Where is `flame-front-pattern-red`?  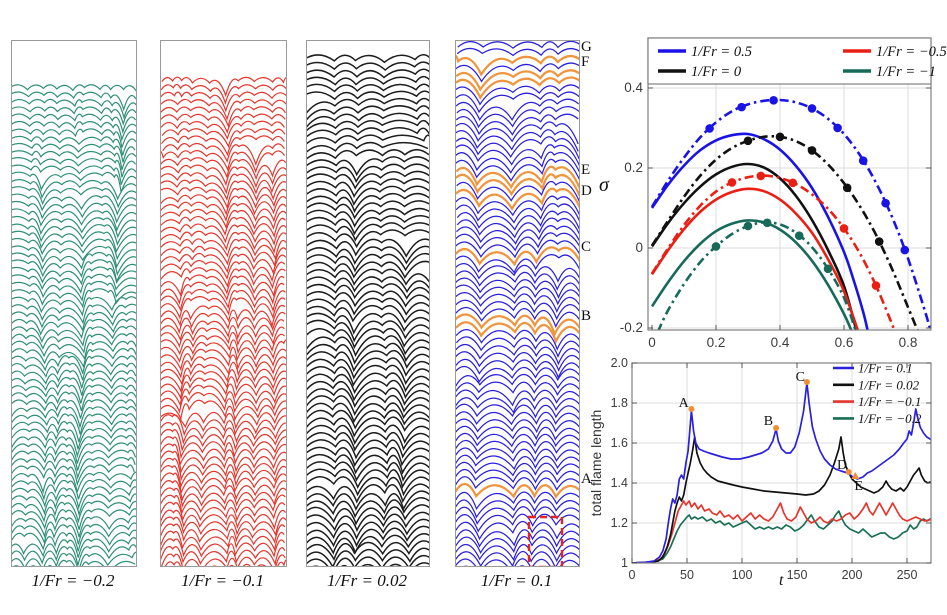 flame-front-pattern-red is located at coordinates (223, 321).